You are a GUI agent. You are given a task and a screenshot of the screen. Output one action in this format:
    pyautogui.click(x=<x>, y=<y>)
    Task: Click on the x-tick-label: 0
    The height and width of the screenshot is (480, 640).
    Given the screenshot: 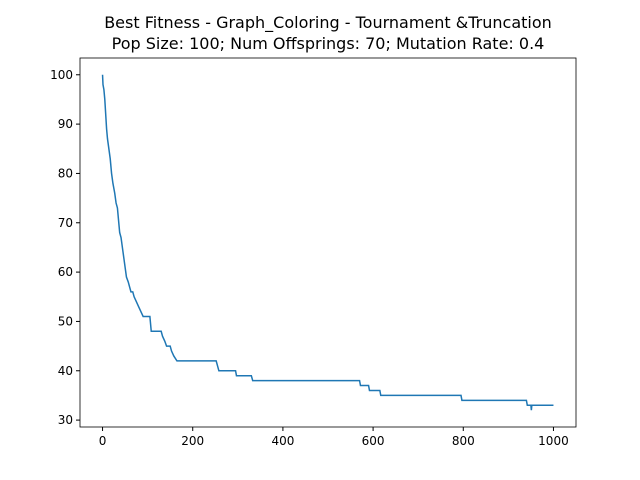 What is the action you would take?
    pyautogui.click(x=103, y=441)
    